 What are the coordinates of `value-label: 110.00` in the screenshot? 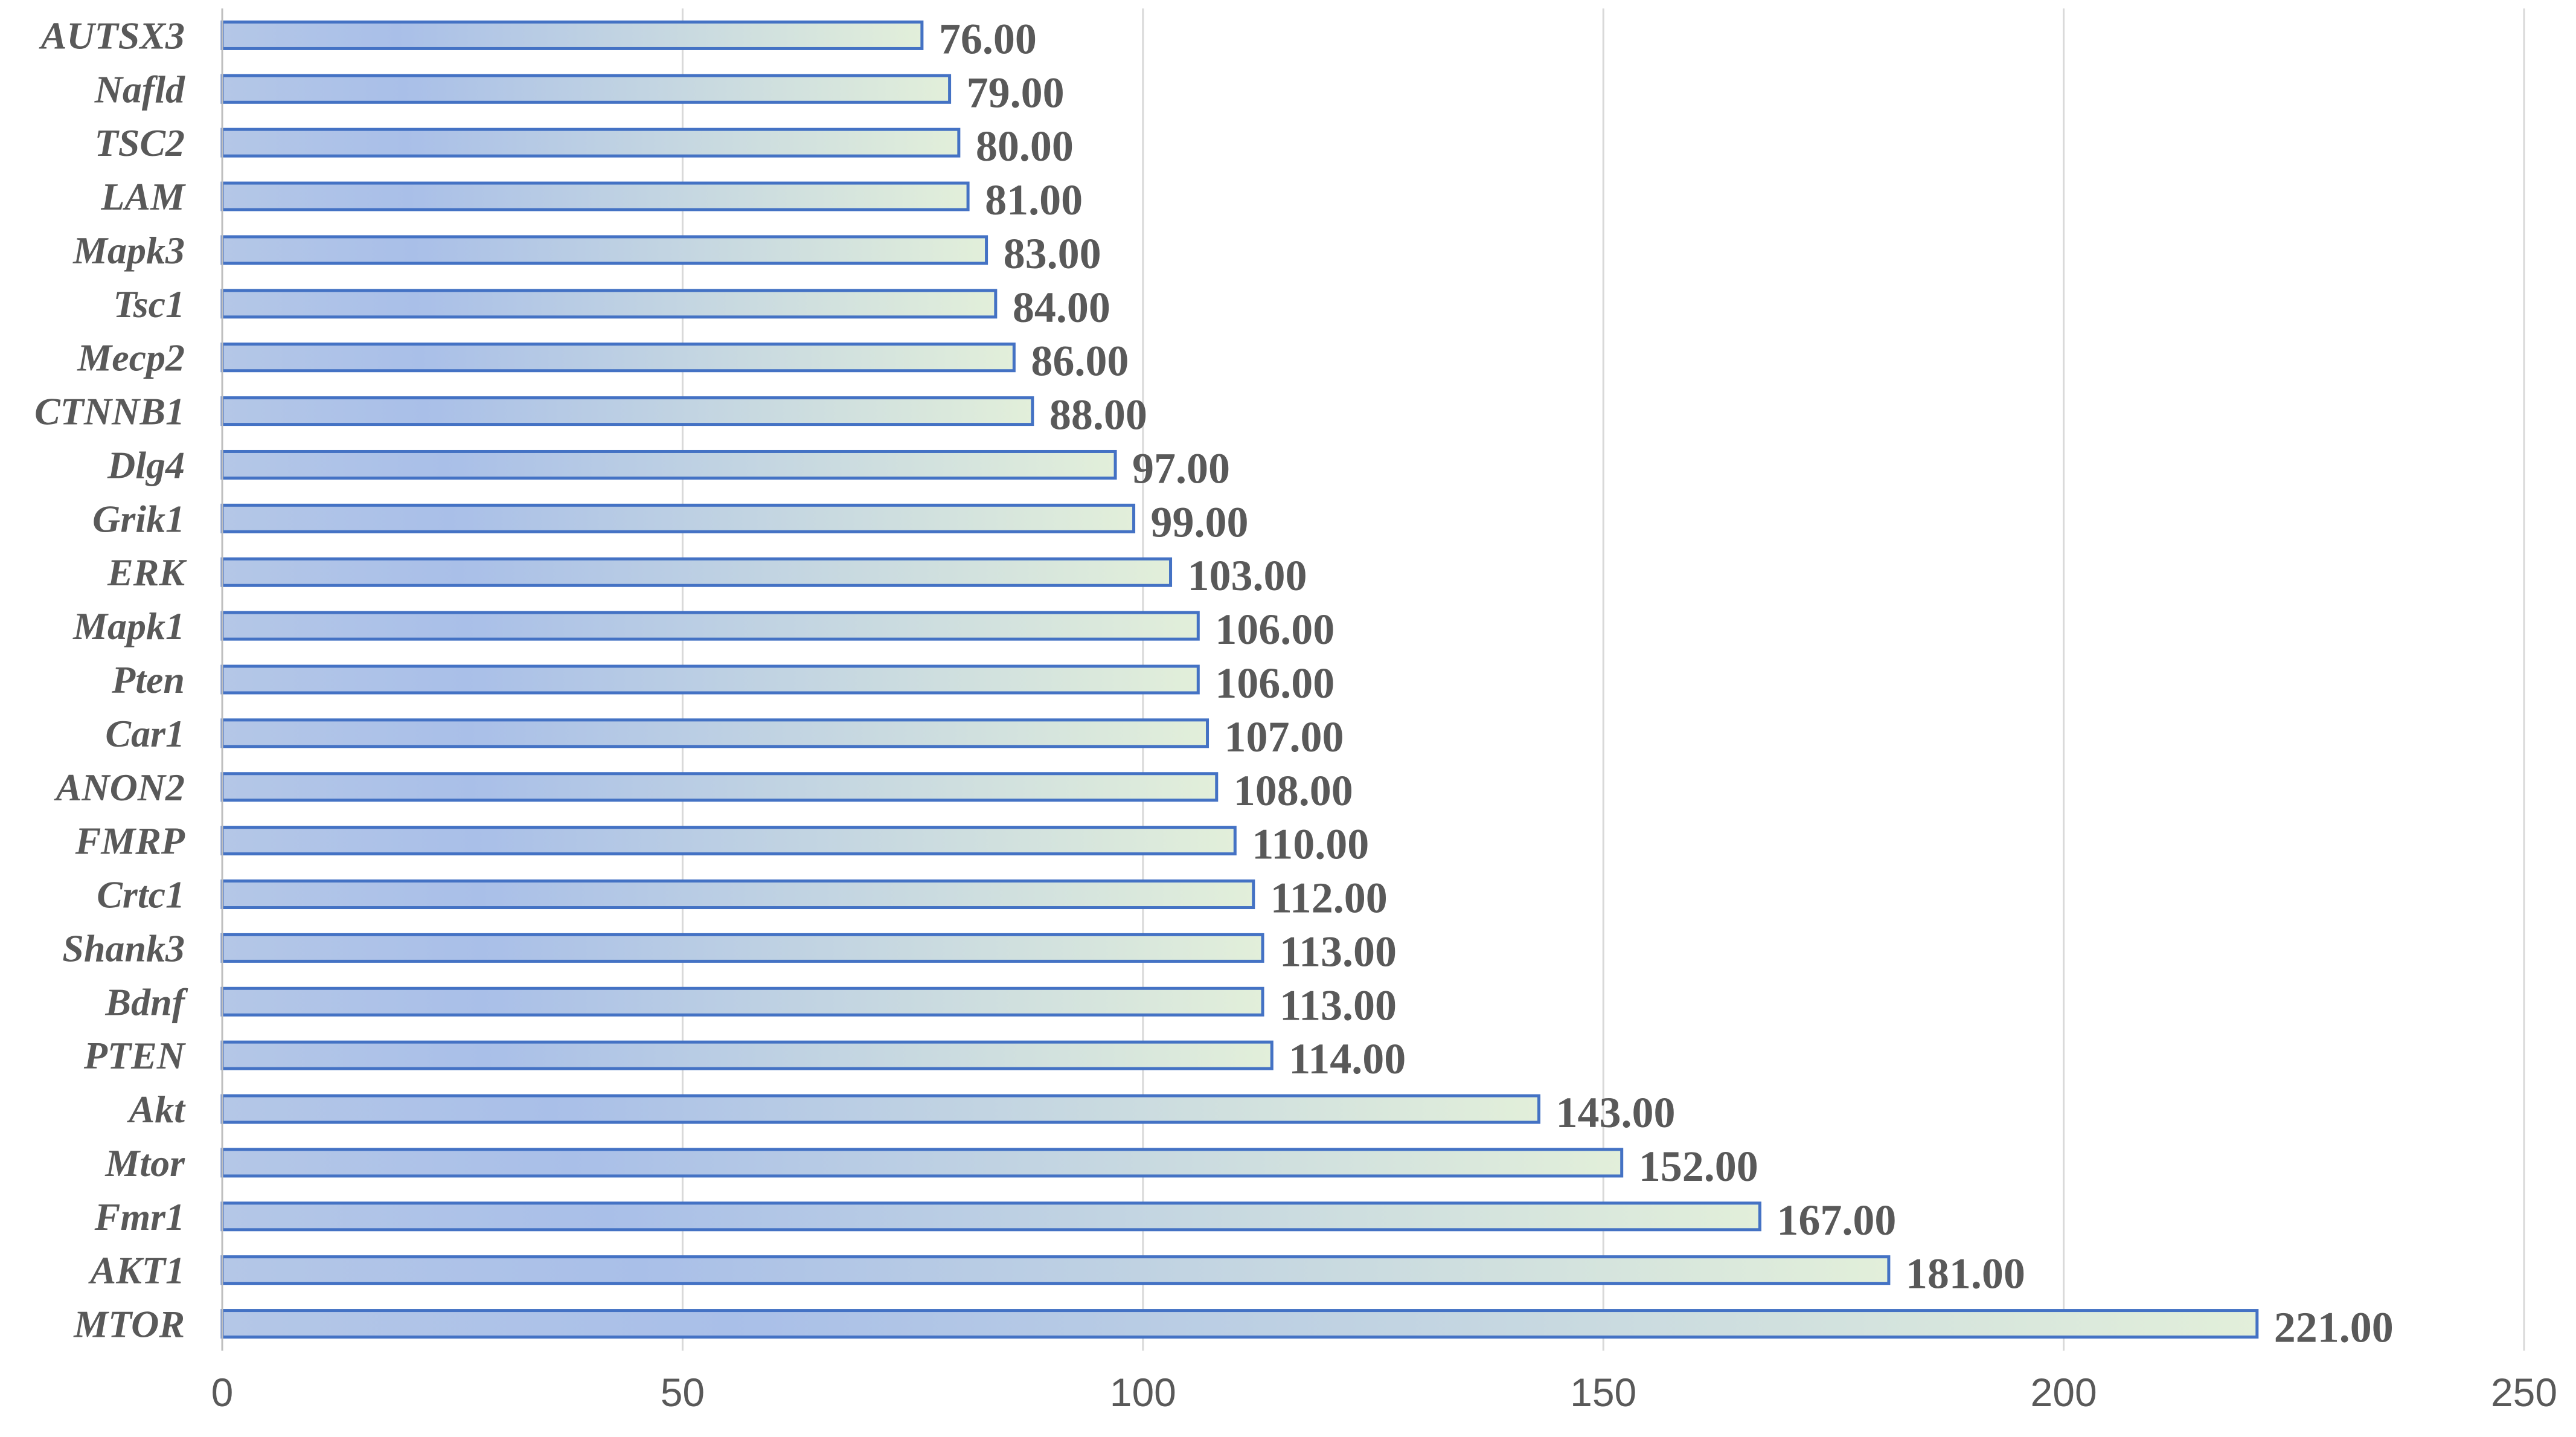 It's located at (1310, 845).